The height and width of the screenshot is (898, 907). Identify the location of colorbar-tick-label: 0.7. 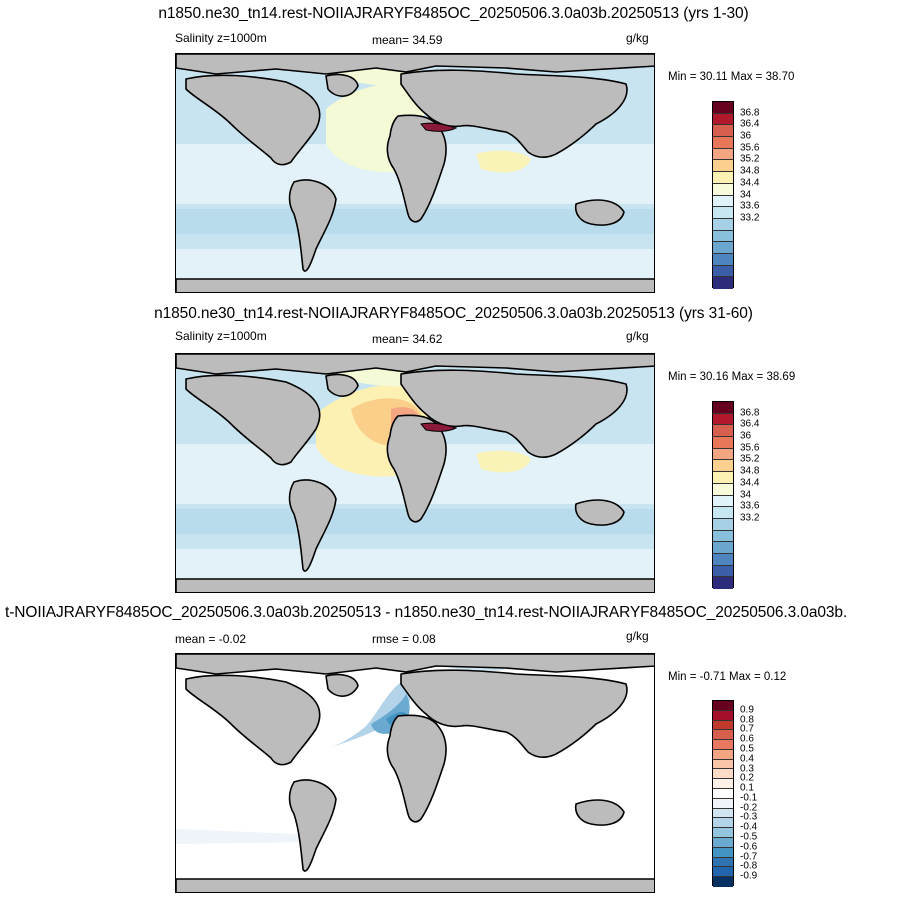
(747, 729).